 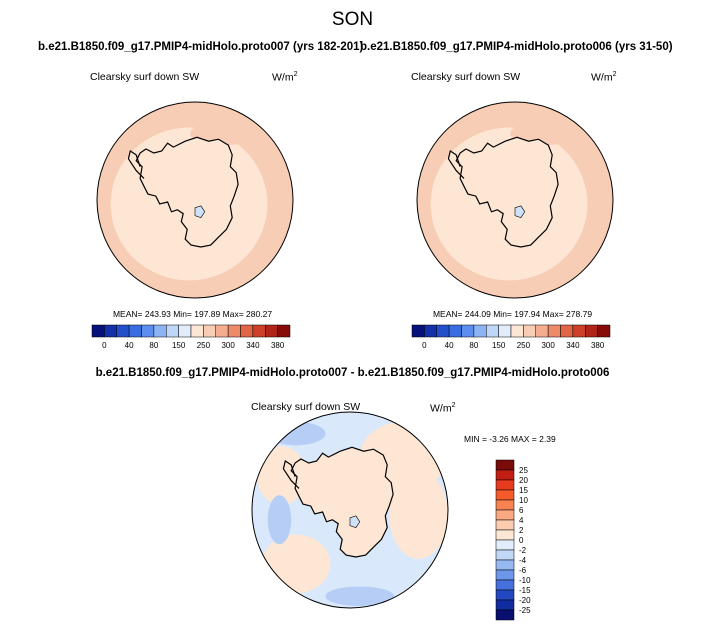 I want to click on colorbar-tick-label: 340, so click(x=573, y=345).